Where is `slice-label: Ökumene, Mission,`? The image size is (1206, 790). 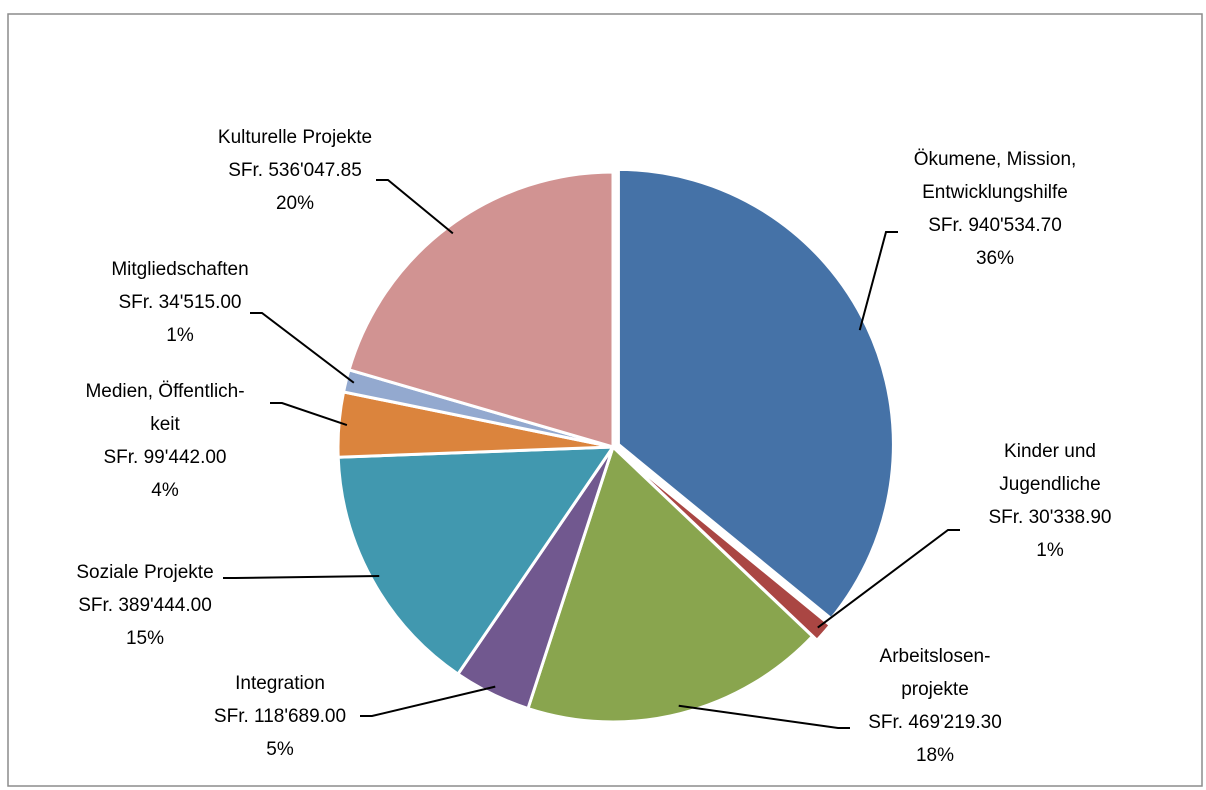 slice-label: Ökumene, Mission, is located at coordinates (995, 159).